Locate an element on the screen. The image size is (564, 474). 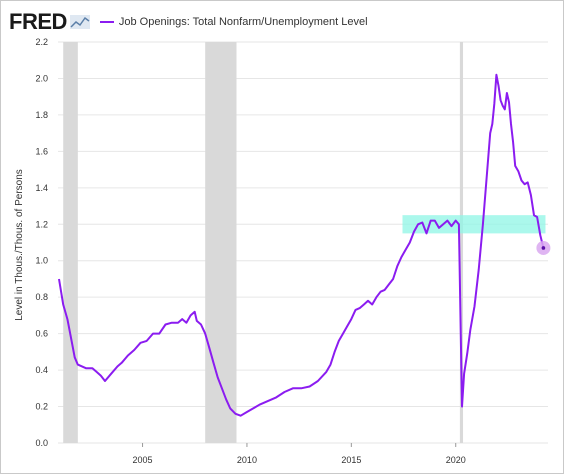
end-point-marker is located at coordinates (543, 248).